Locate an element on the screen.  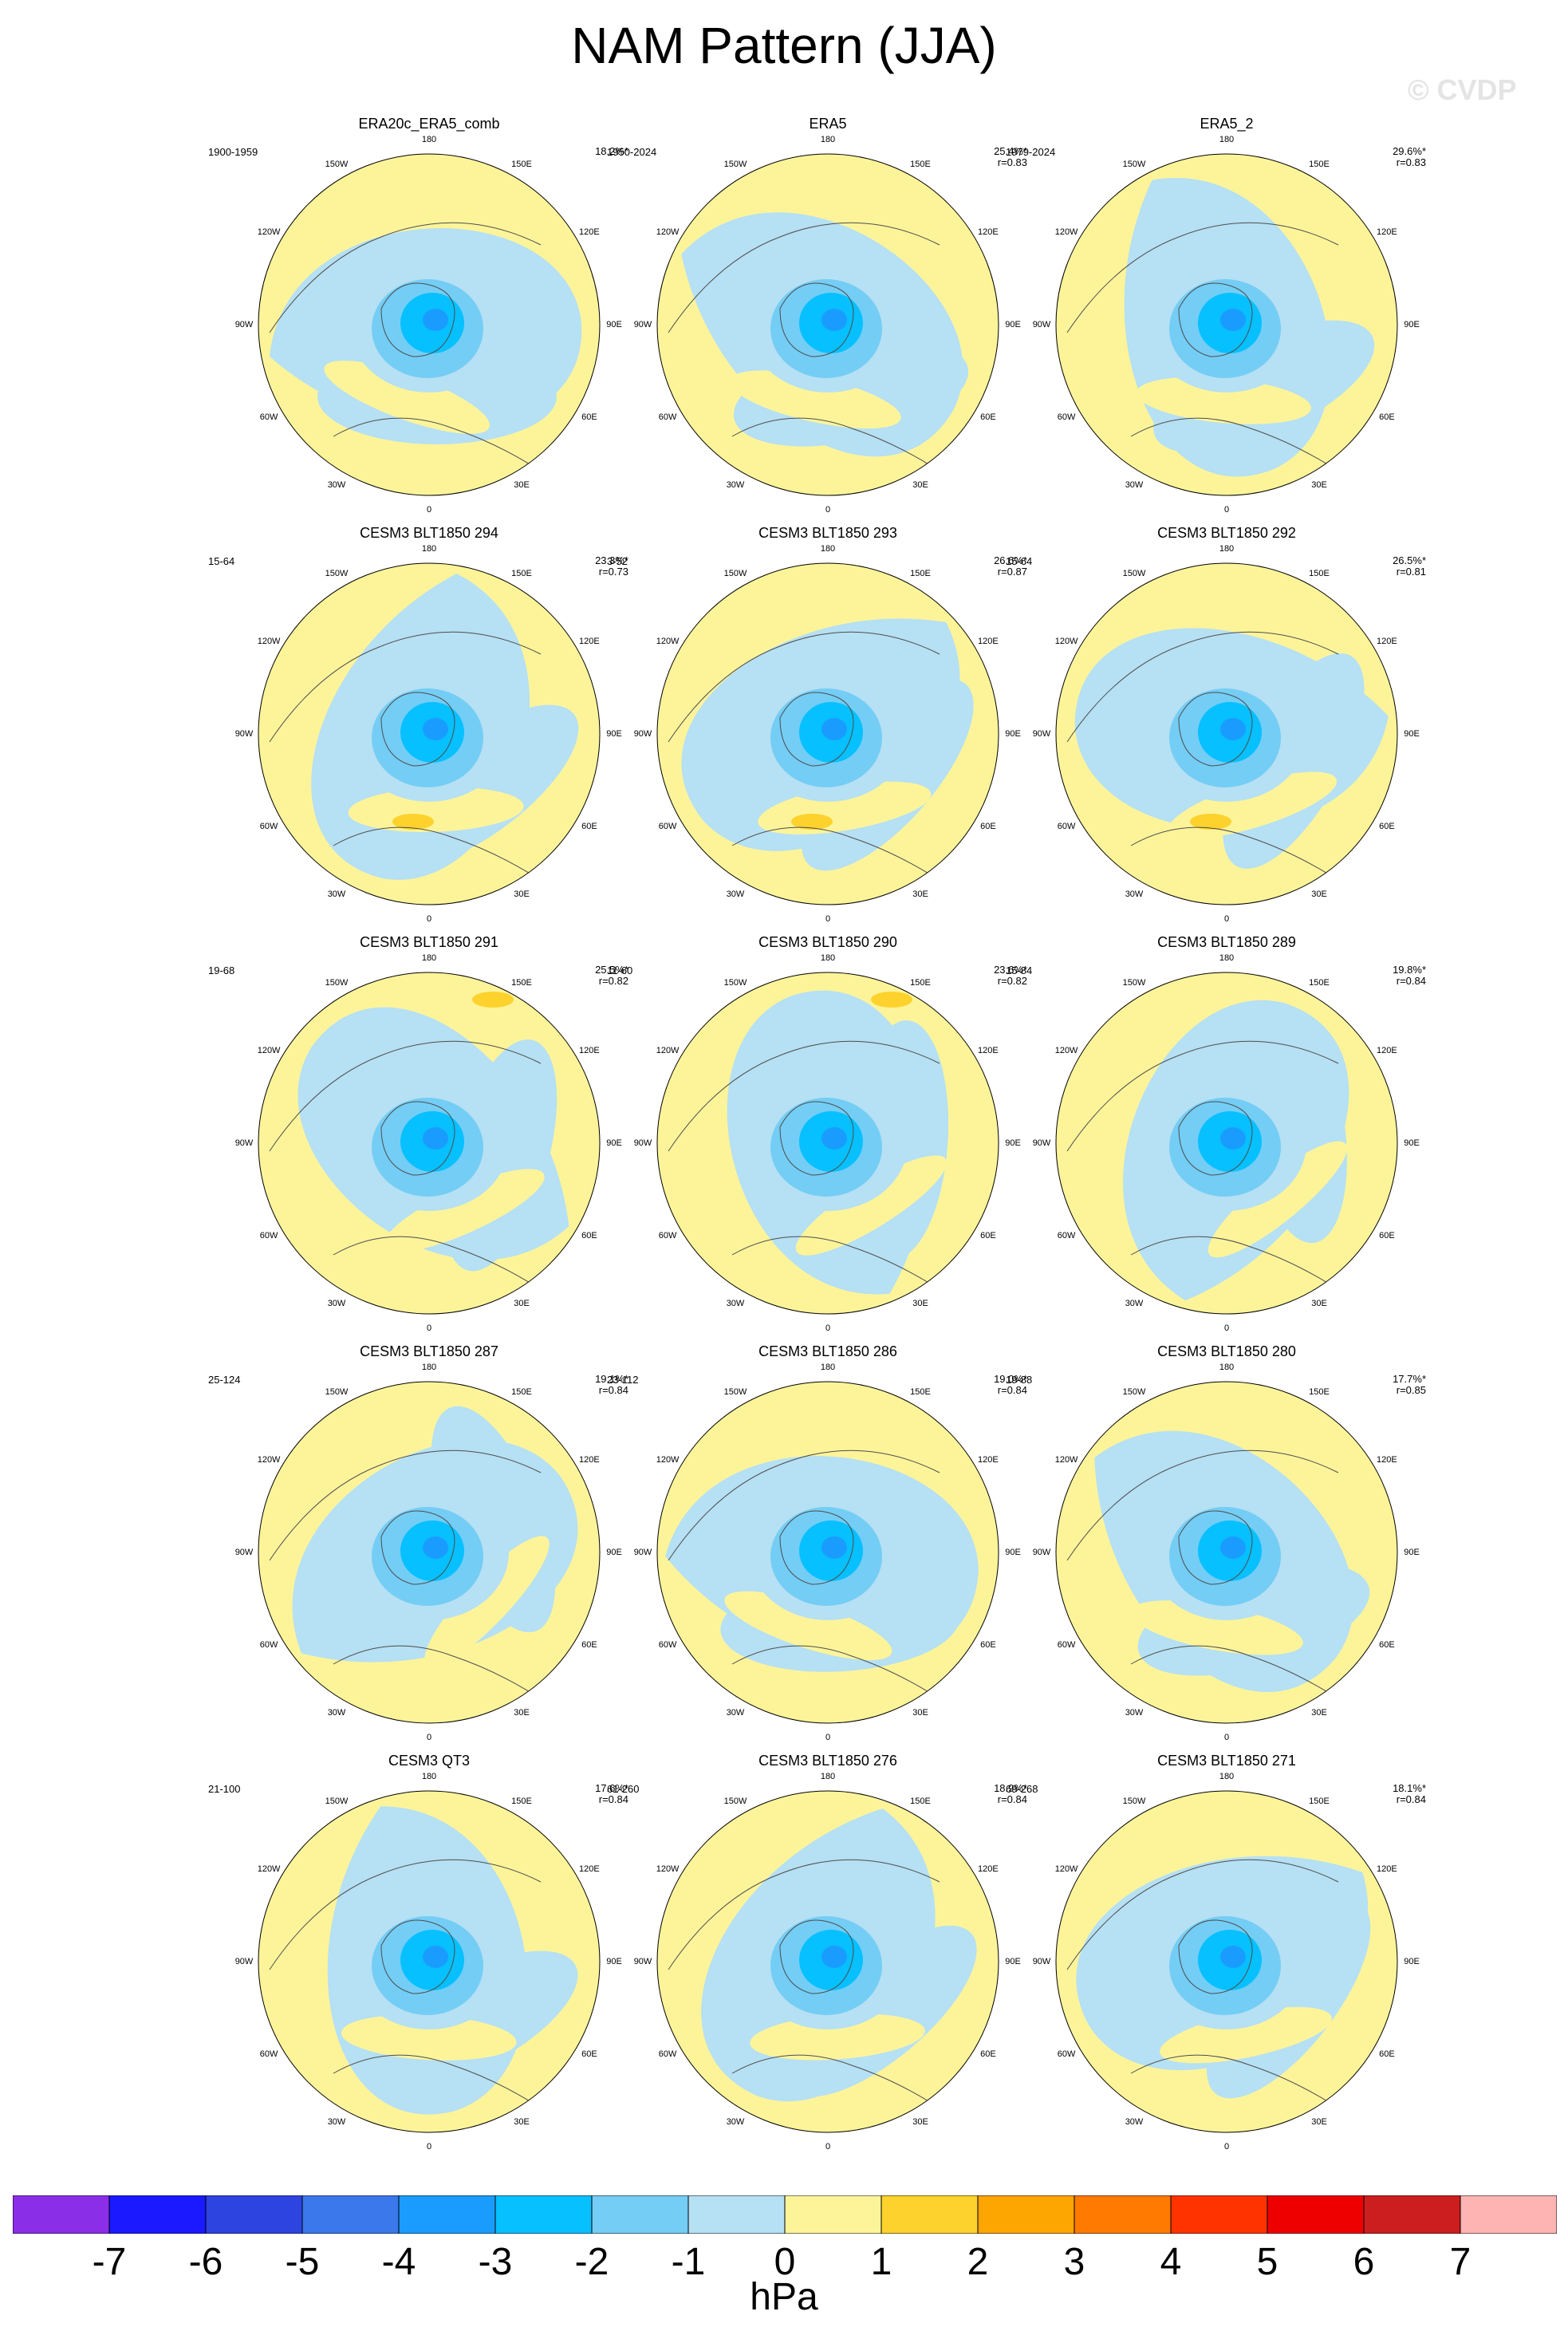
colorbar-tick-label: 2 is located at coordinates (978, 2262).